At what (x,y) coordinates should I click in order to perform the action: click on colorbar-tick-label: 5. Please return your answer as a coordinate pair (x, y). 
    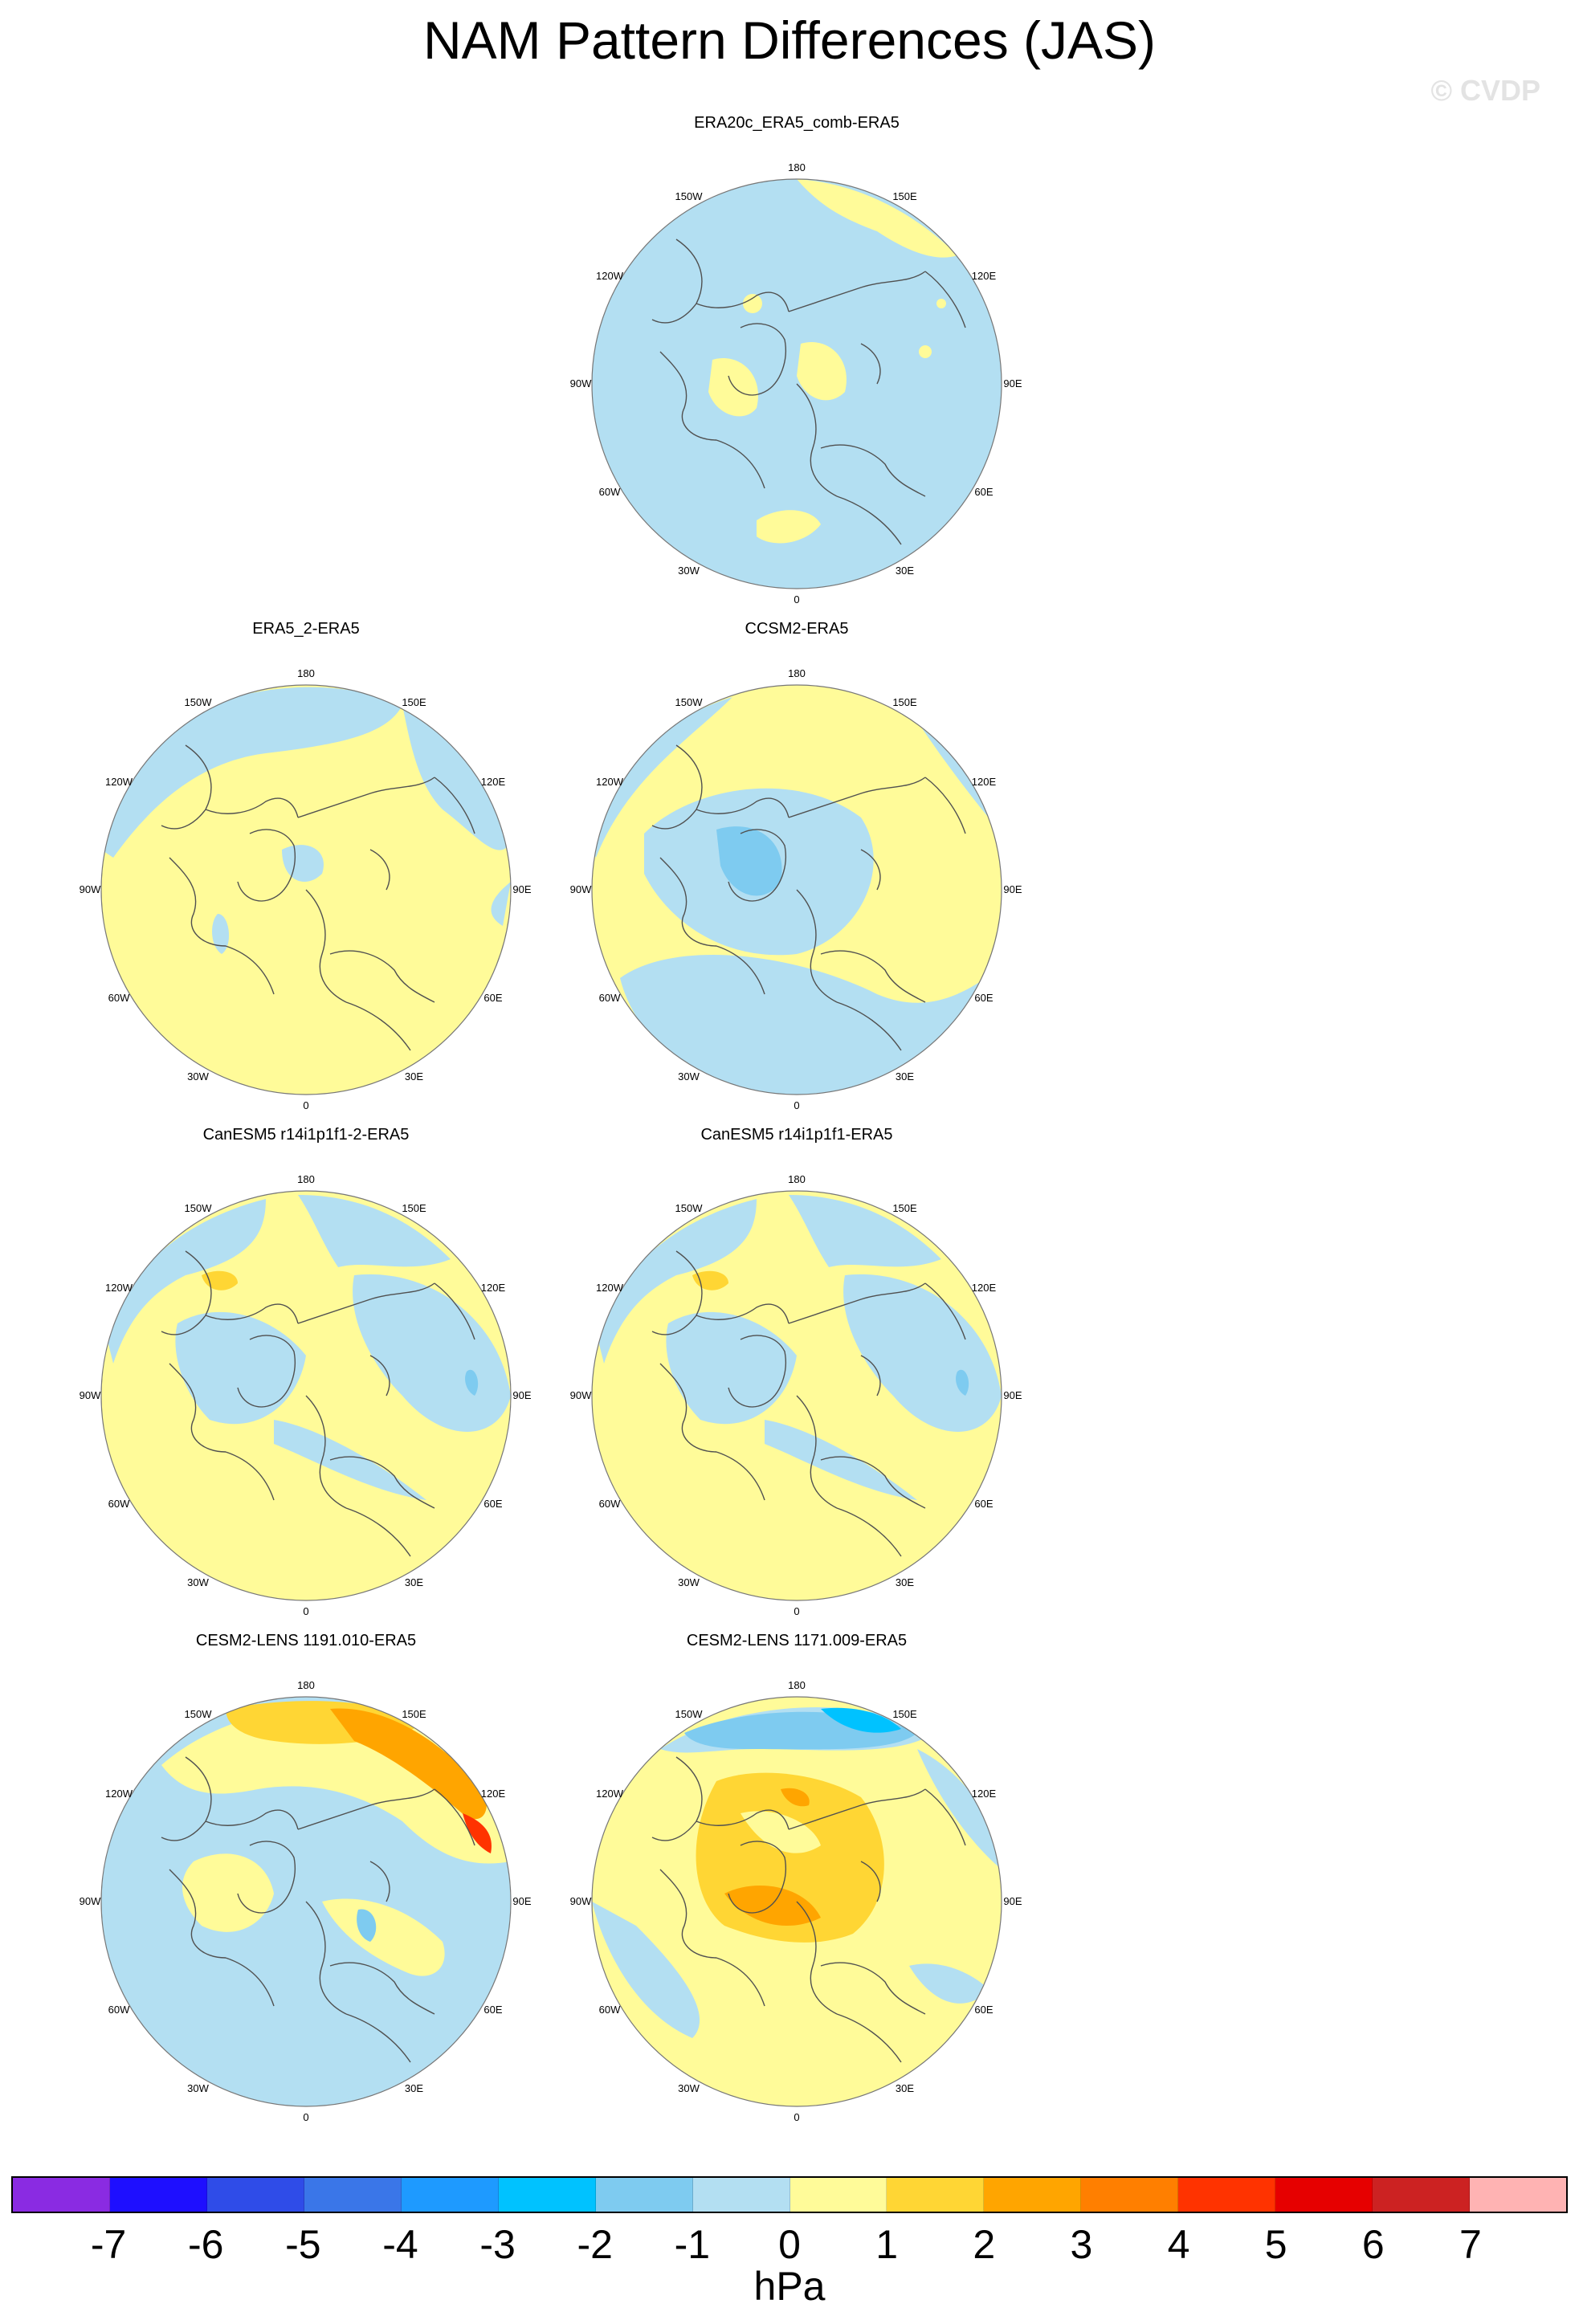
    Looking at the image, I should click on (1275, 2245).